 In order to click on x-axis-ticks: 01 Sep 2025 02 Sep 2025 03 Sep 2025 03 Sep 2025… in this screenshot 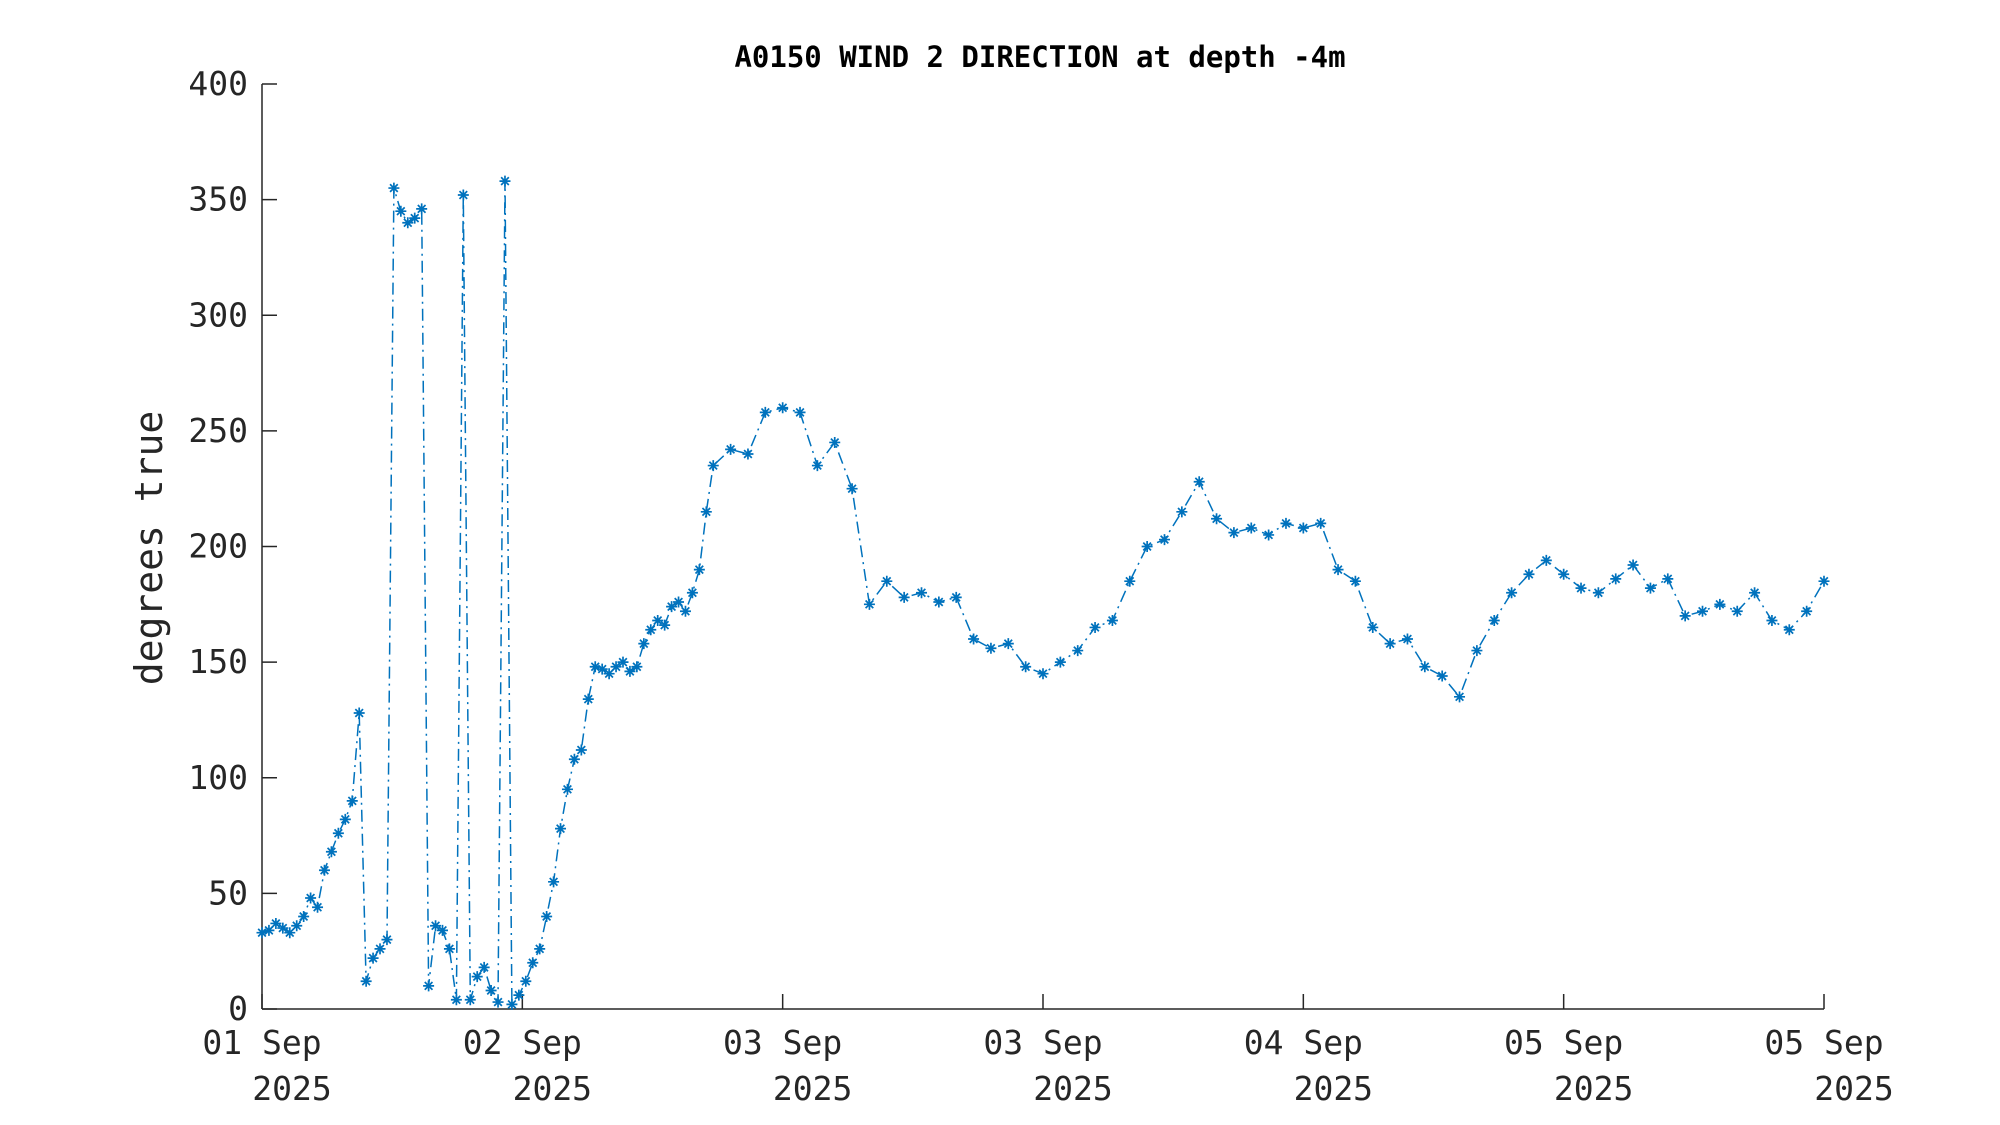, I will do `click(1048, 1051)`.